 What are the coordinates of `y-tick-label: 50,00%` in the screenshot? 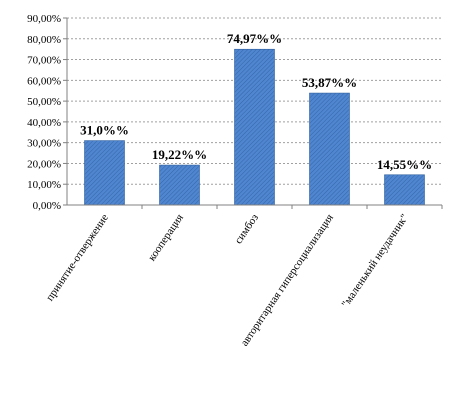 It's located at (44, 102).